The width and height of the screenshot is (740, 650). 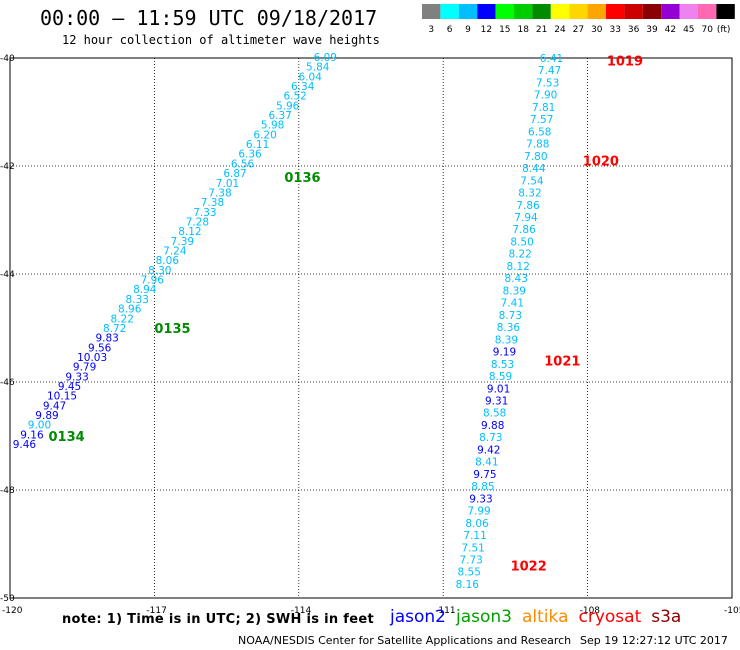 What do you see at coordinates (450, 30) in the screenshot?
I see `colorbar-label: 6` at bounding box center [450, 30].